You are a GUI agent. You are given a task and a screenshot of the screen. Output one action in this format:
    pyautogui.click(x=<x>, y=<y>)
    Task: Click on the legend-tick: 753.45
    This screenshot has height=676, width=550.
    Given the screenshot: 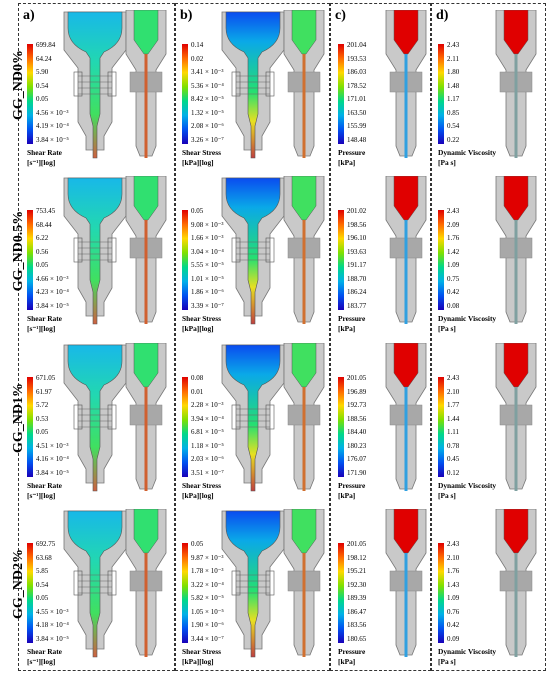 What is the action you would take?
    pyautogui.click(x=46, y=211)
    